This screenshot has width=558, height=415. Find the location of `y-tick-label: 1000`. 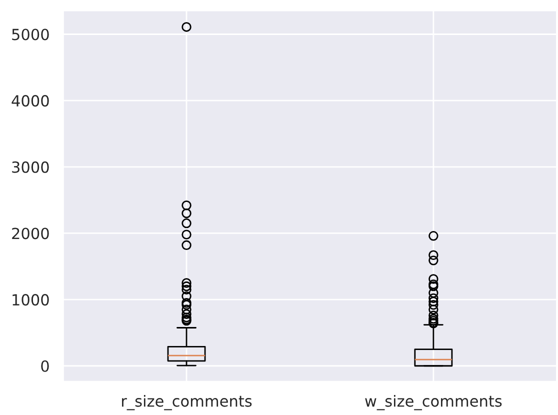

y-tick-label: 1000 is located at coordinates (30, 300).